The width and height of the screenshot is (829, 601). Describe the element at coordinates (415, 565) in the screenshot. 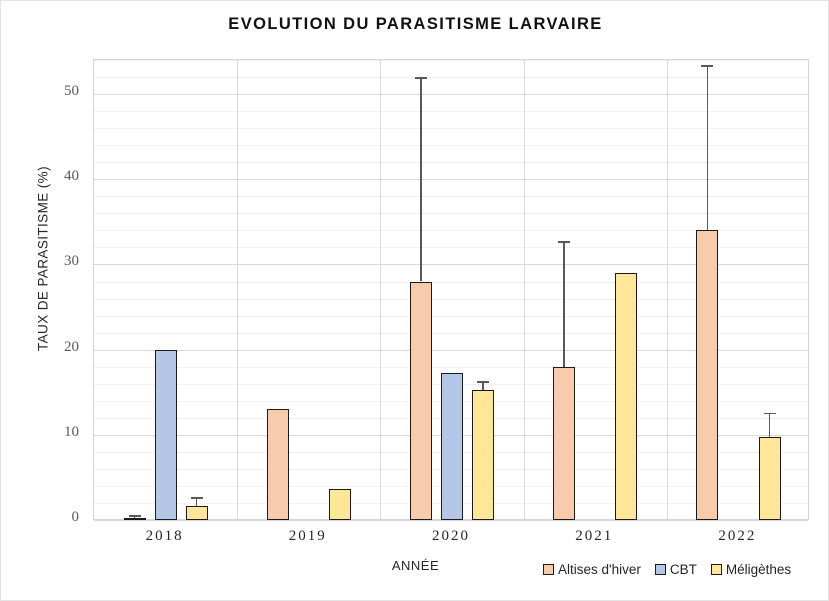

I see `x-axis-title: ANNÉE` at that location.